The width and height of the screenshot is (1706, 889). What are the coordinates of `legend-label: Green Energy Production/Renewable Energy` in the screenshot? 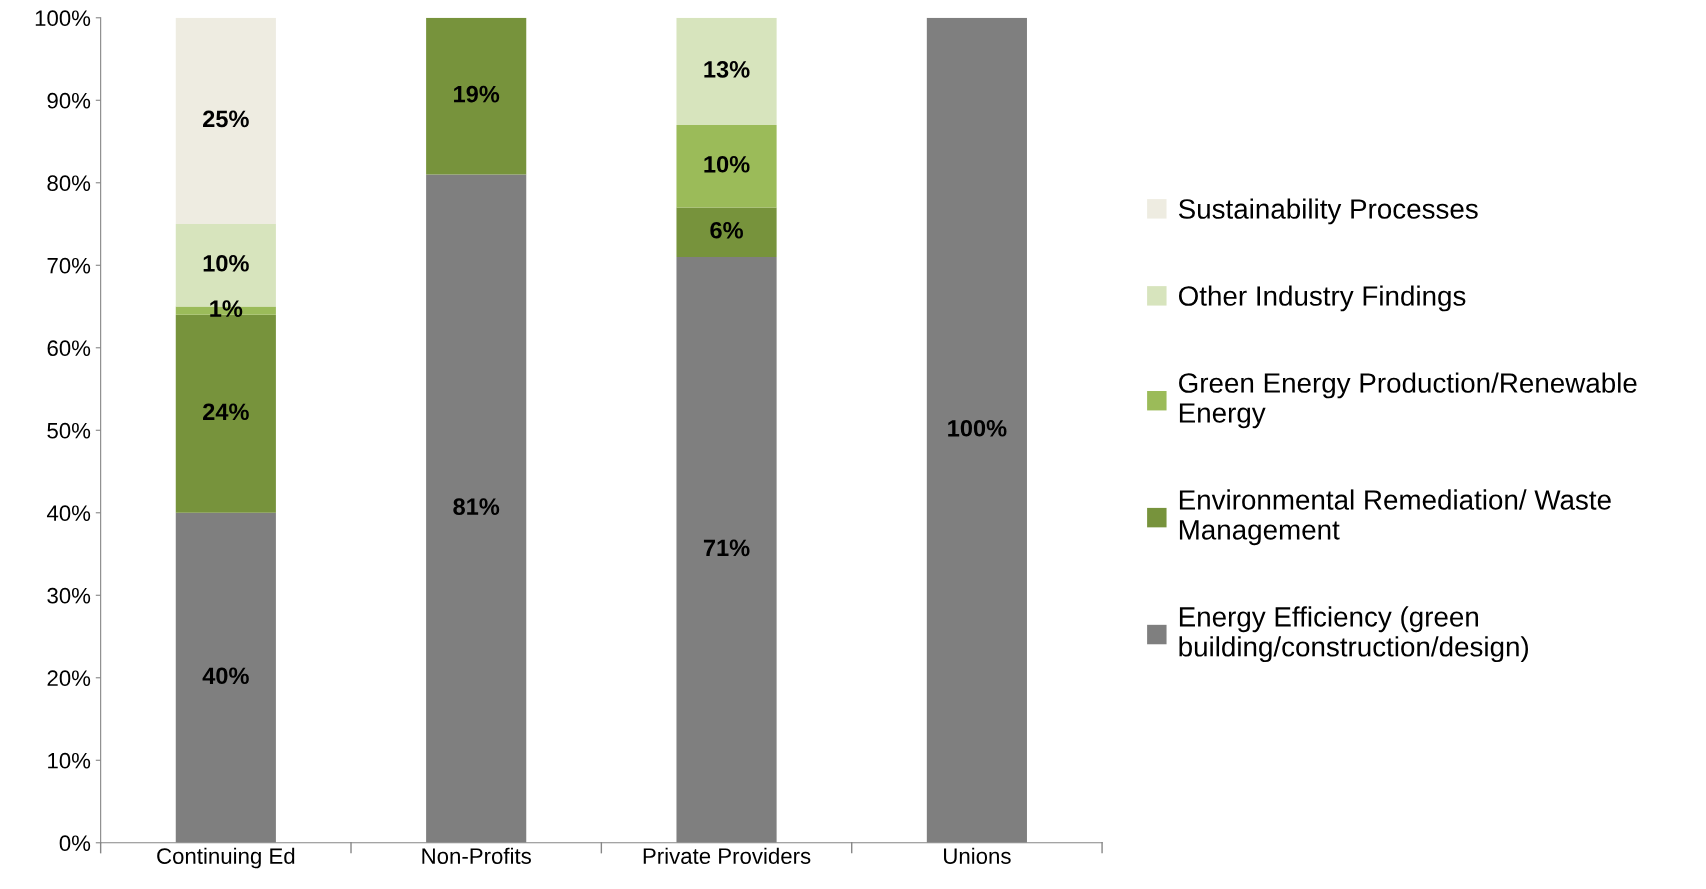 It's located at (1408, 400).